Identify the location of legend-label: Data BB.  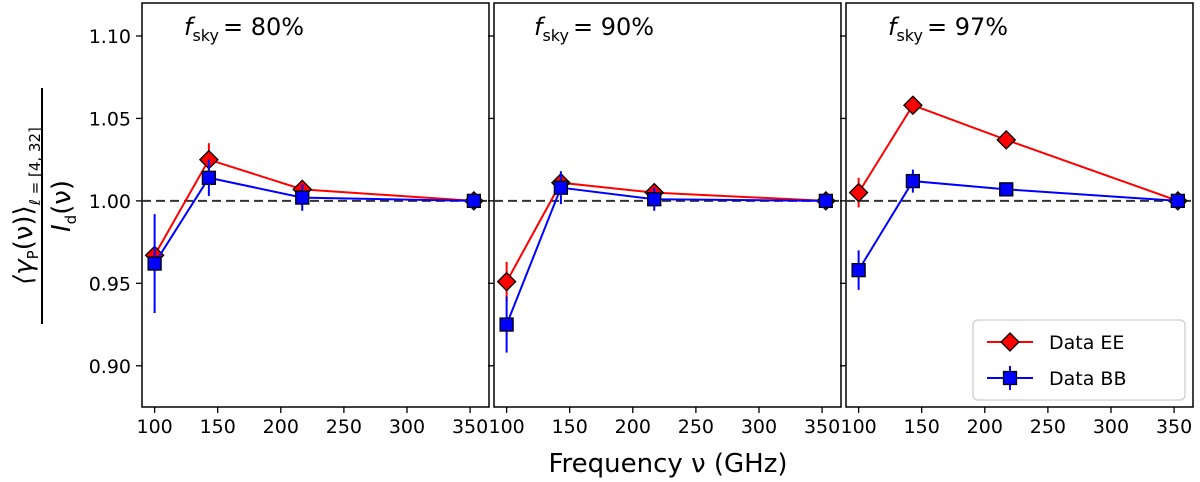
(1087, 379).